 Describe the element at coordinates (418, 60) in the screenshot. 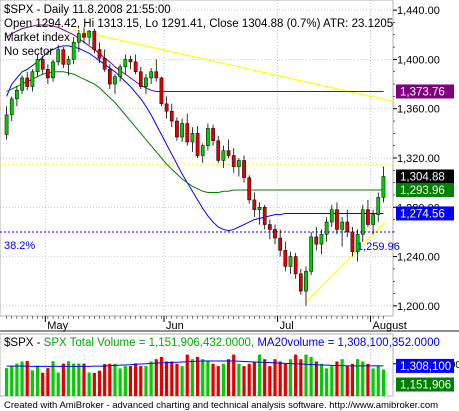

I see `y-tick-label: 1,400.00` at that location.